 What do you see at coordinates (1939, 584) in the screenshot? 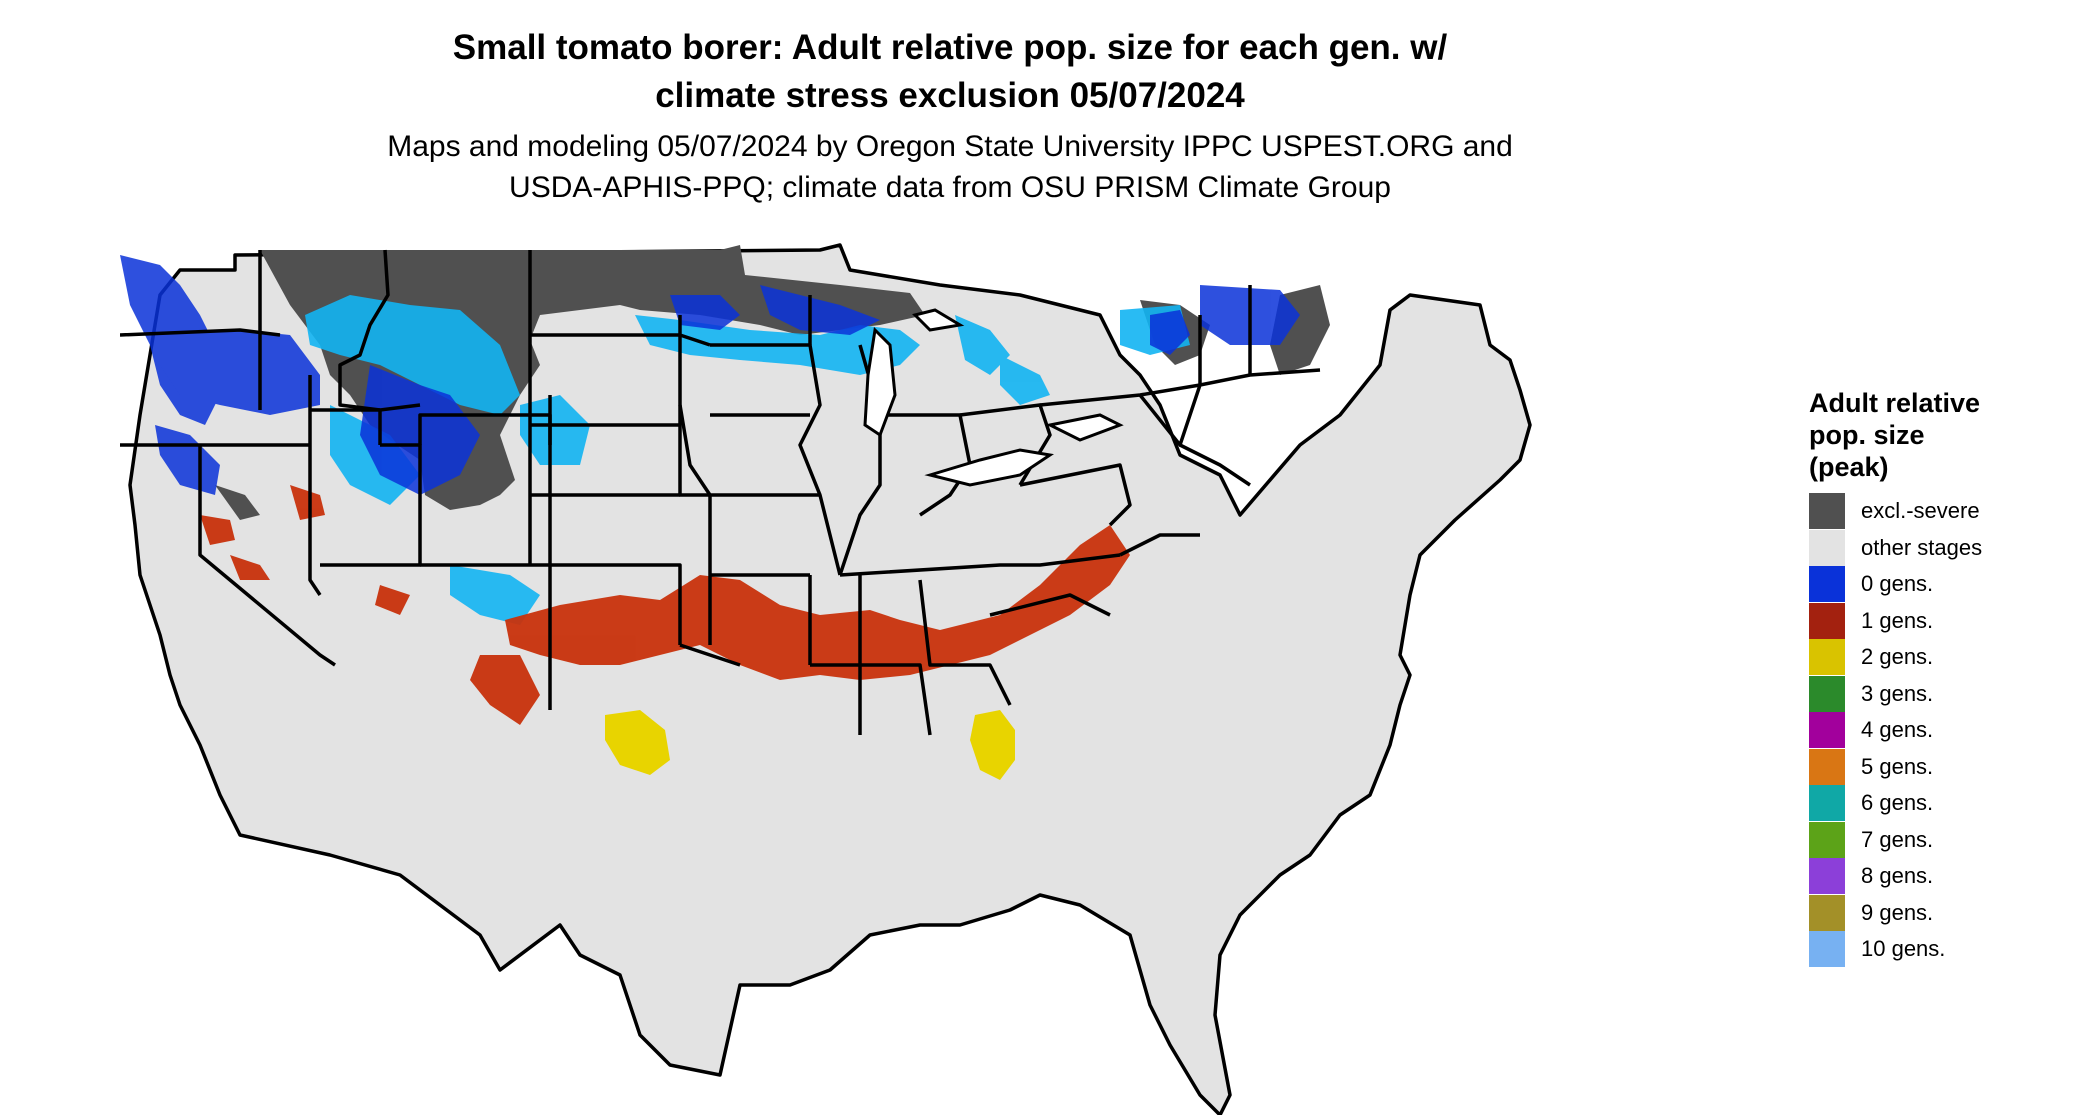
I see `legend-item: 0 gens.` at bounding box center [1939, 584].